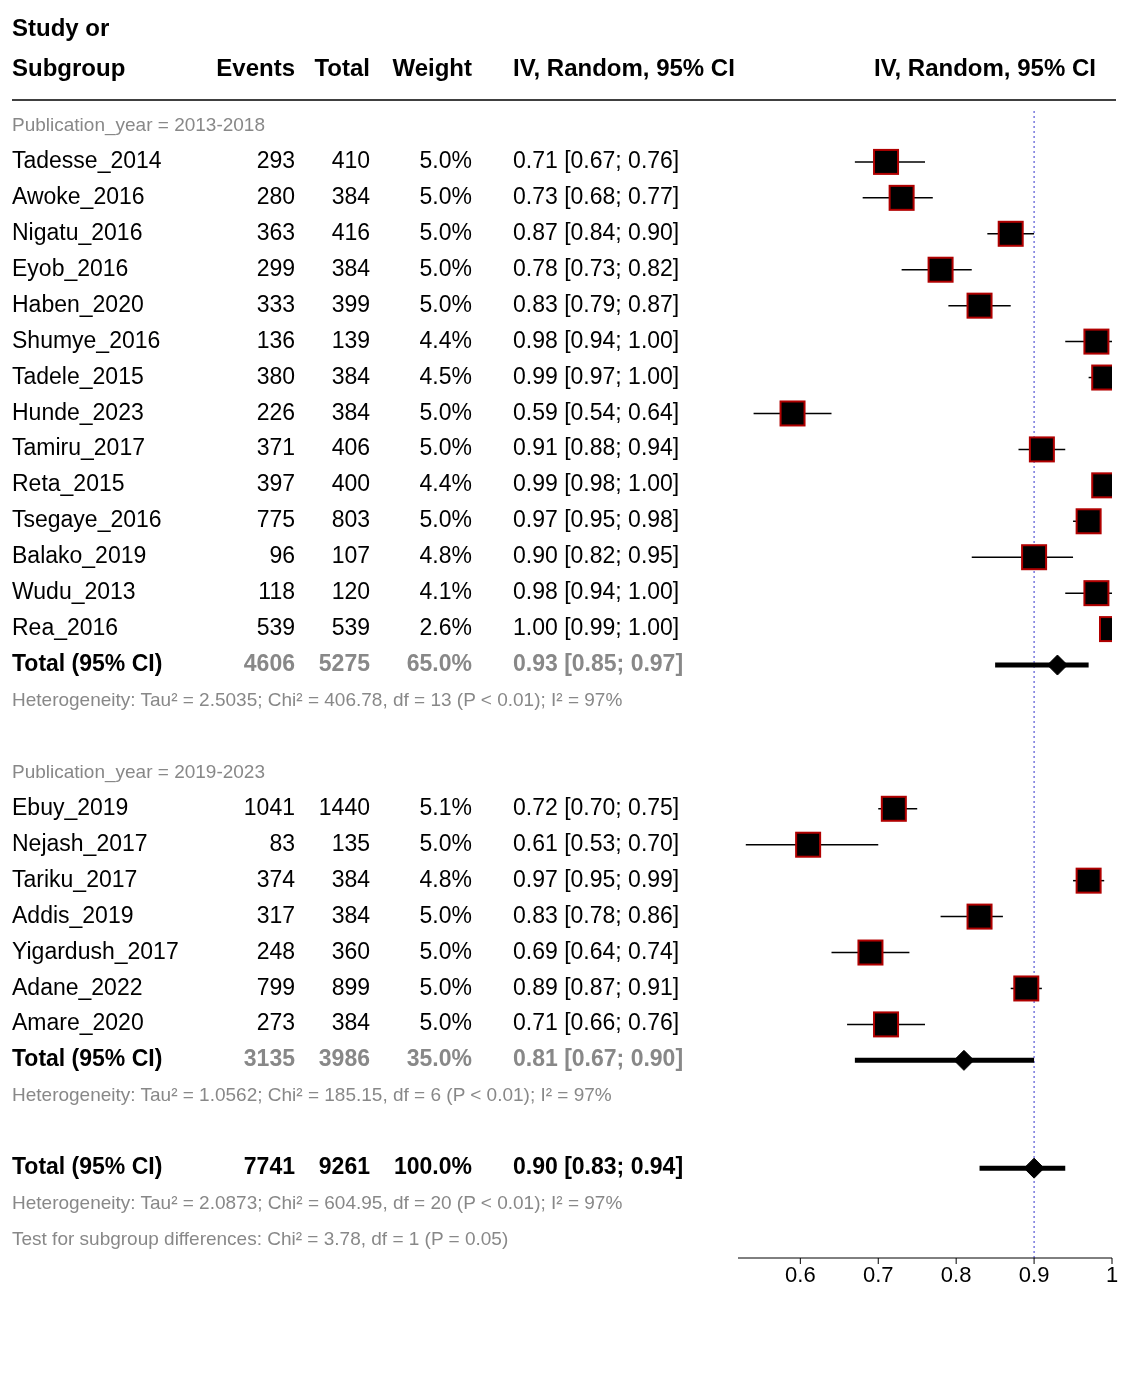  Describe the element at coordinates (275, 519) in the screenshot. I see `data-label: 775` at that location.